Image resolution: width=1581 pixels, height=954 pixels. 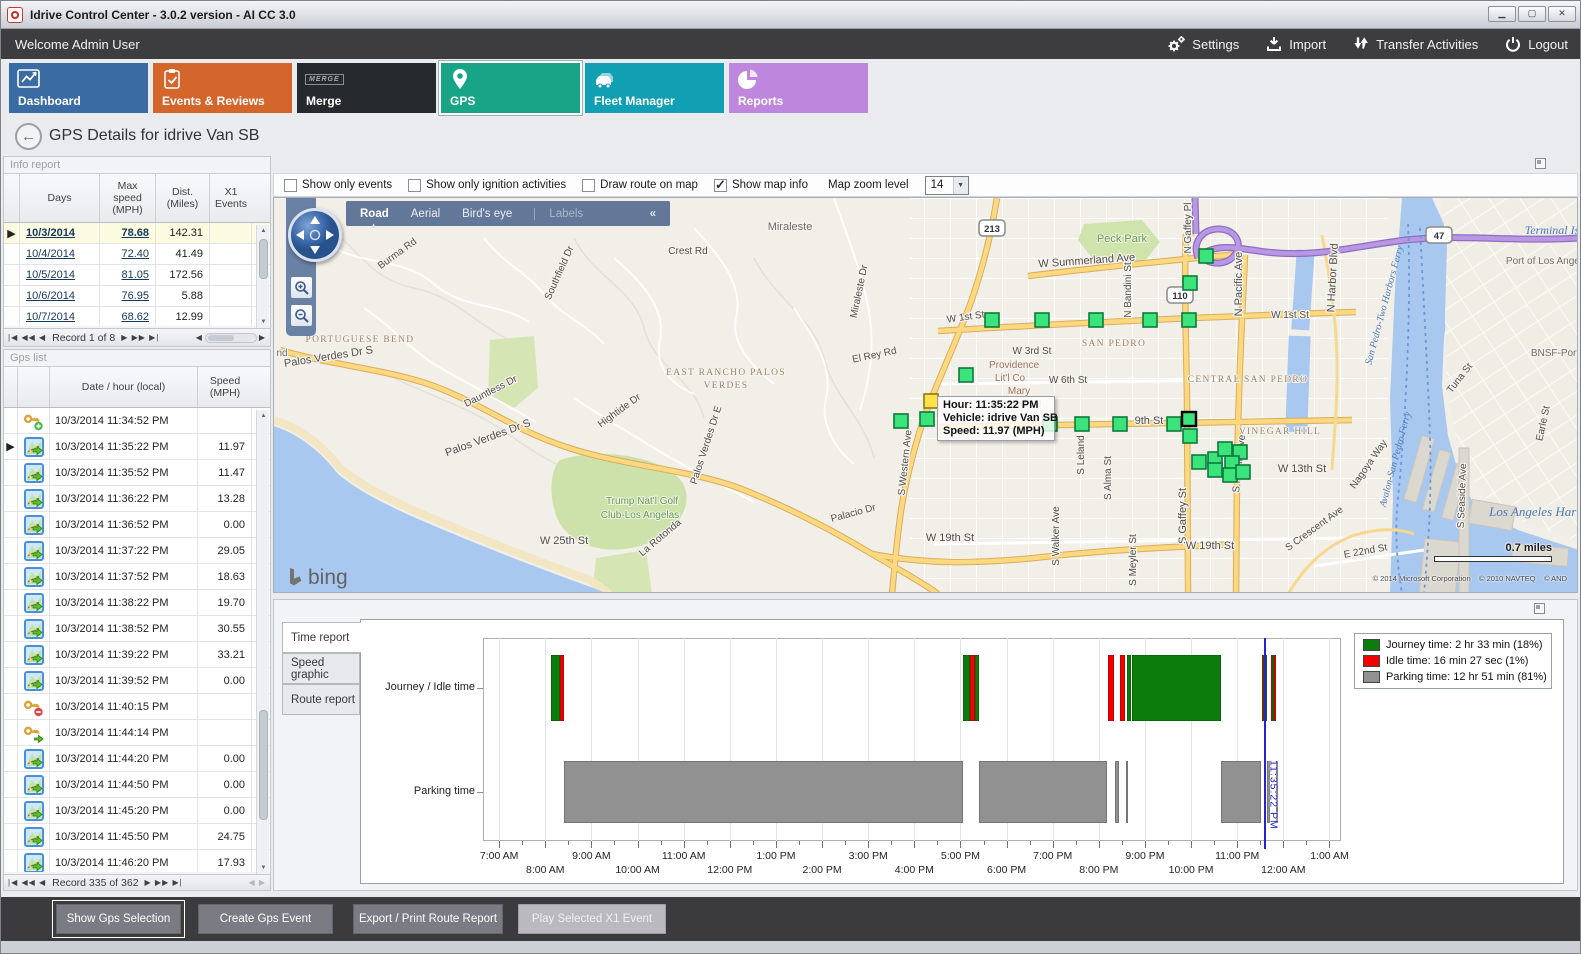 I want to click on gps-list-row: 10/3/2014 11:38:52 PM 30.55, so click(x=137, y=629).